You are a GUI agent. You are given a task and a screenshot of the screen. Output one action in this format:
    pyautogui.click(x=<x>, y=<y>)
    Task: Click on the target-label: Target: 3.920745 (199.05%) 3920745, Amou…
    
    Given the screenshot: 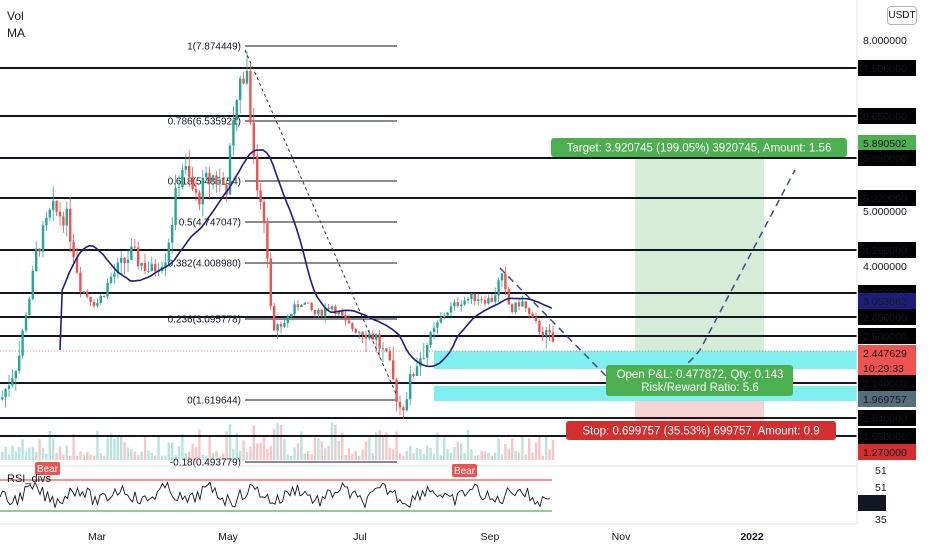 What is the action you would take?
    pyautogui.click(x=699, y=147)
    